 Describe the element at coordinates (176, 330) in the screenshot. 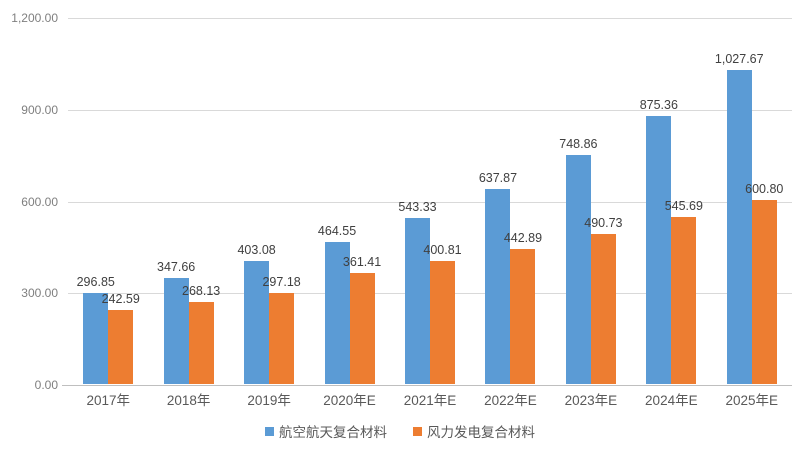

I see `bar-series1-2018年` at that location.